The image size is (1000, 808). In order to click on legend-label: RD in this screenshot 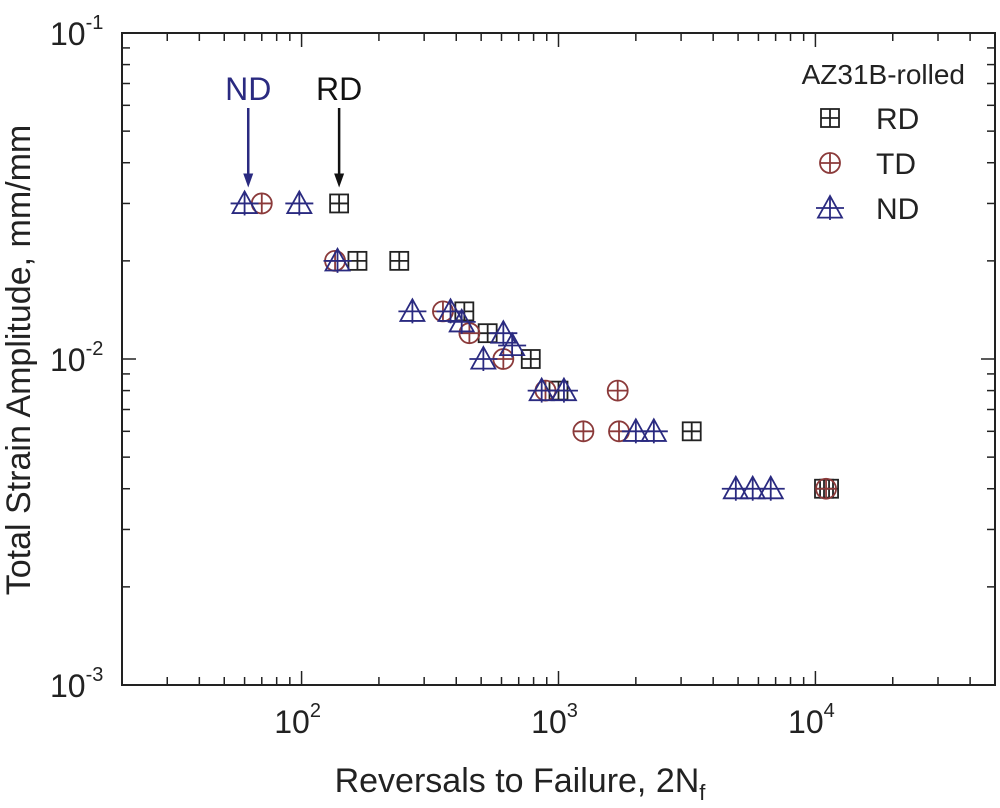, I will do `click(897, 119)`.